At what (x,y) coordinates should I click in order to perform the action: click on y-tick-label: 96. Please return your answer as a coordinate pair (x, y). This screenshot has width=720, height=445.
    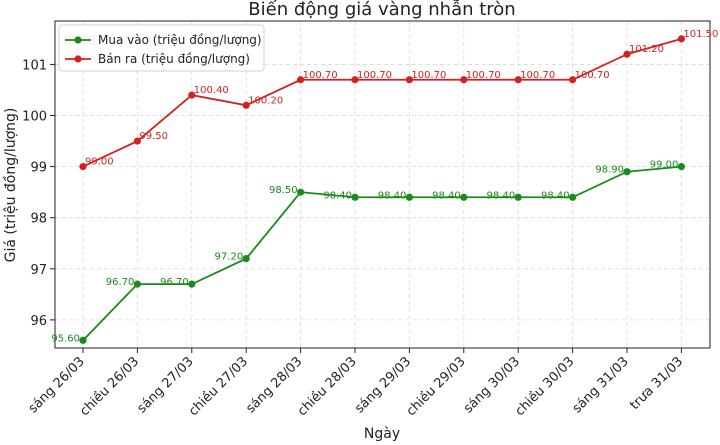
    Looking at the image, I should click on (38, 321).